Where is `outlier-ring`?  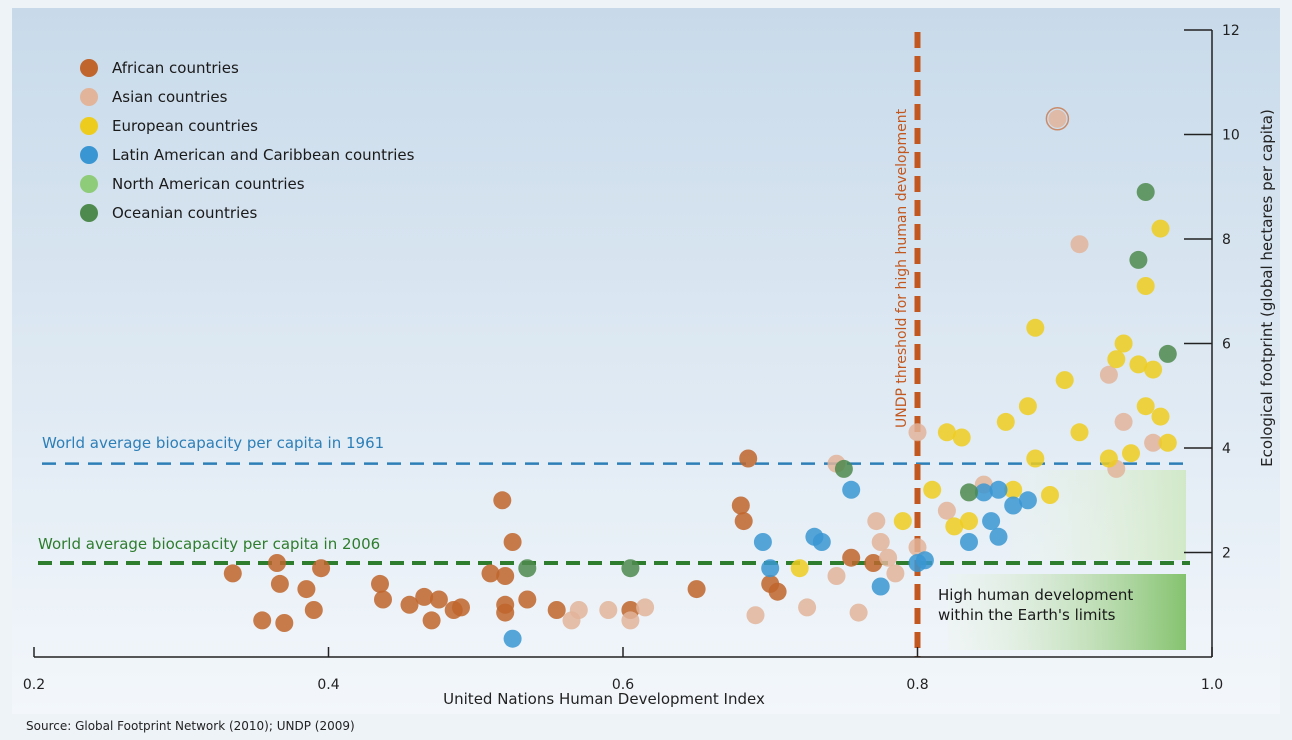
outlier-ring is located at coordinates (1057, 119).